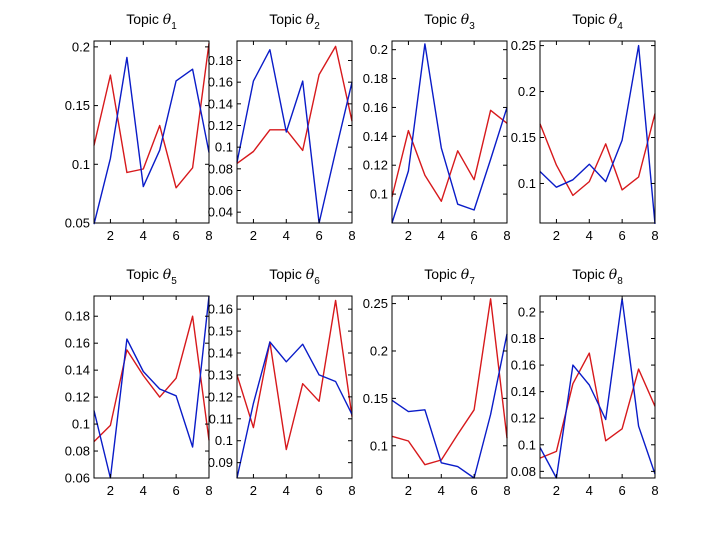 The width and height of the screenshot is (720, 539). I want to click on y-tick-label: 0.11, so click(221, 418).